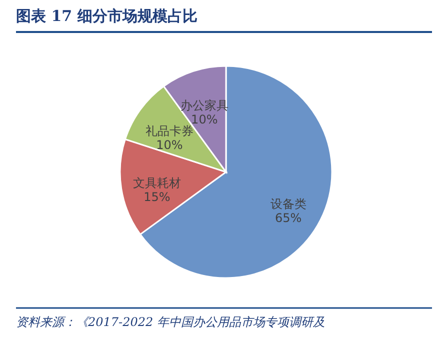 The image size is (438, 338). What do you see at coordinates (156, 183) in the screenshot?
I see `slice-label: 文具耗材` at bounding box center [156, 183].